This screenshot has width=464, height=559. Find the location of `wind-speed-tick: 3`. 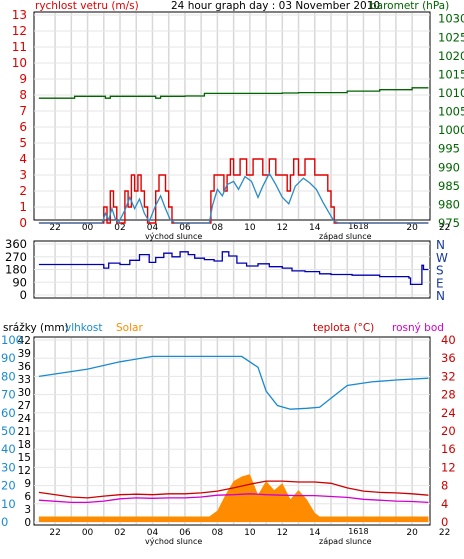

wind-speed-tick: 3 is located at coordinates (23, 175).